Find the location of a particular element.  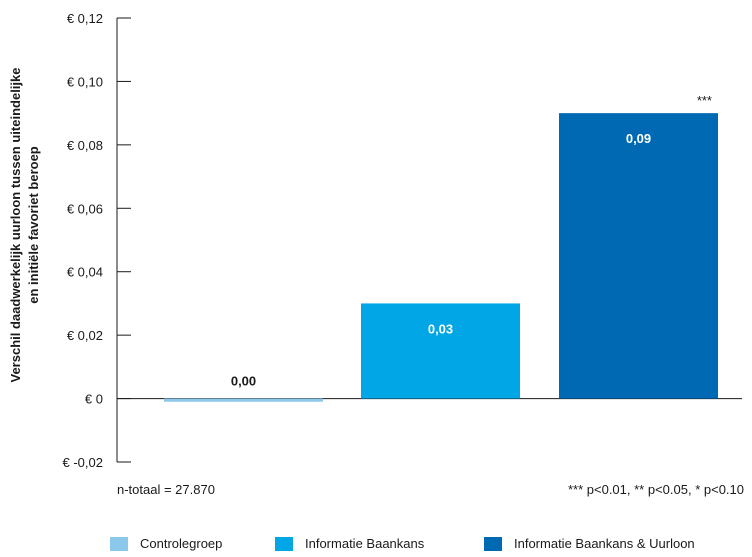

y-tick-label: € 0,06 is located at coordinates (85, 208).